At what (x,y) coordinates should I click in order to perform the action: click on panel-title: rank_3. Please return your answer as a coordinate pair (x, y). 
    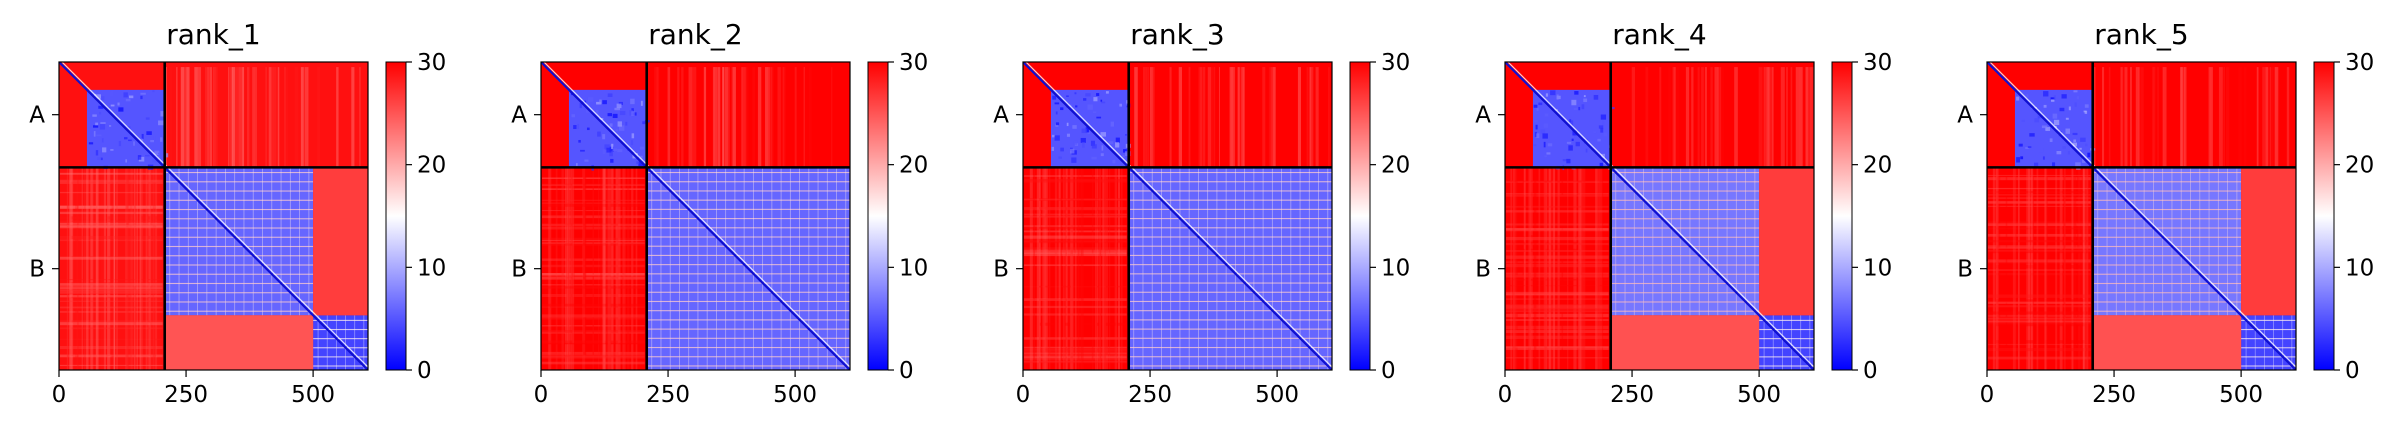
    Looking at the image, I should click on (1177, 34).